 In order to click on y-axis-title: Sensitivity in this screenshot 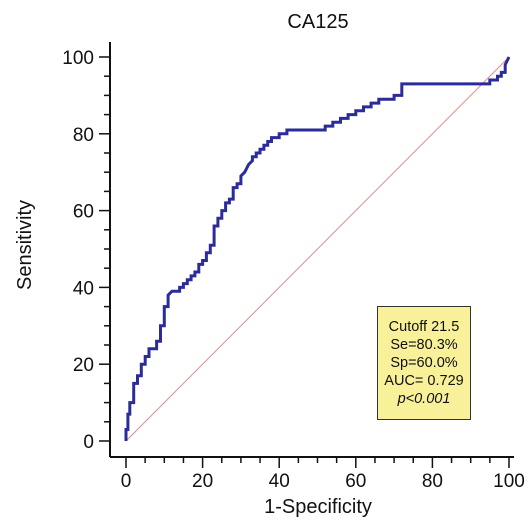, I will do `click(25, 245)`.